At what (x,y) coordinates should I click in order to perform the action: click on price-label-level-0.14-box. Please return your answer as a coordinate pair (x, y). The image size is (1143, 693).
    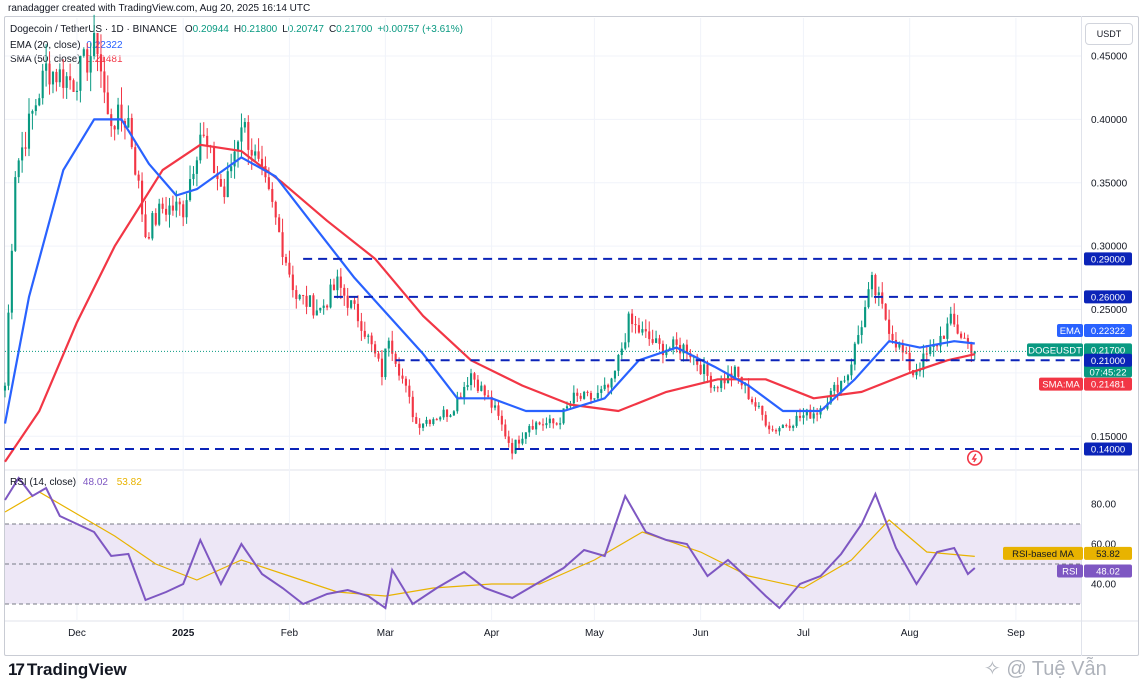
    Looking at the image, I should click on (1108, 449).